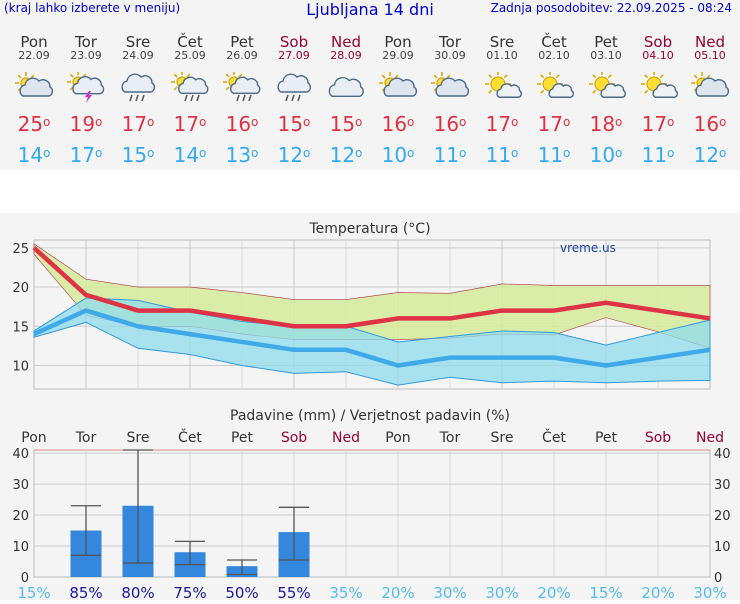  I want to click on last-updated: Zadnja posodobitev: 22.09.2025 - 08:24, so click(611, 8).